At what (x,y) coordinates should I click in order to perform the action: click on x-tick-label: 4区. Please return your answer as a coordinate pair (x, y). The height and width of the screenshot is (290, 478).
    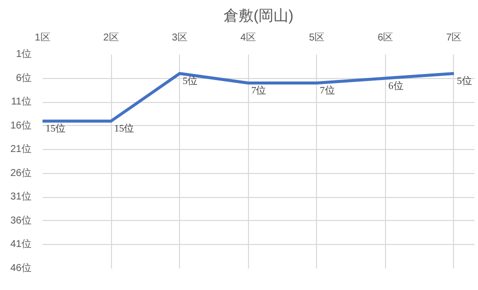
    Looking at the image, I should click on (248, 38).